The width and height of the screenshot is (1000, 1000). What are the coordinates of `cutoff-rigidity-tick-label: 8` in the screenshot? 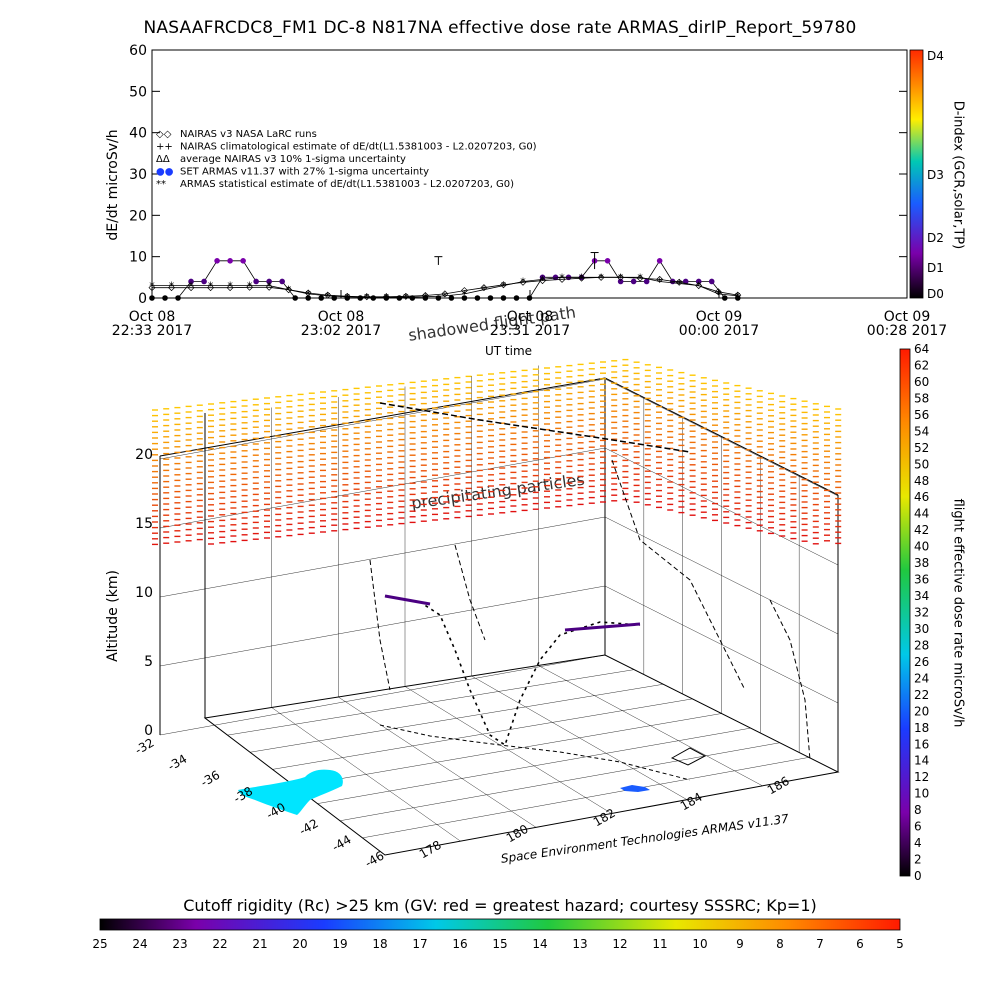 It's located at (780, 944).